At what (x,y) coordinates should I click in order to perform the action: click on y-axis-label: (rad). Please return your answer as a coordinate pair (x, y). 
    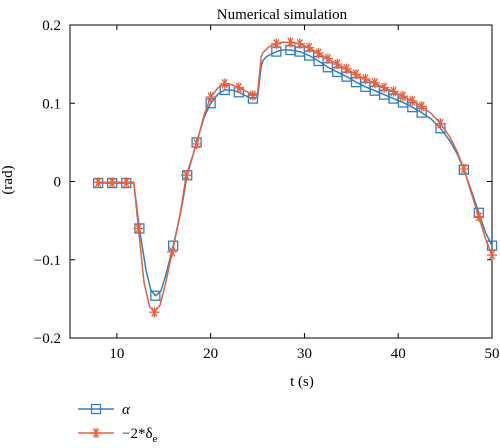
    Looking at the image, I should click on (8, 179).